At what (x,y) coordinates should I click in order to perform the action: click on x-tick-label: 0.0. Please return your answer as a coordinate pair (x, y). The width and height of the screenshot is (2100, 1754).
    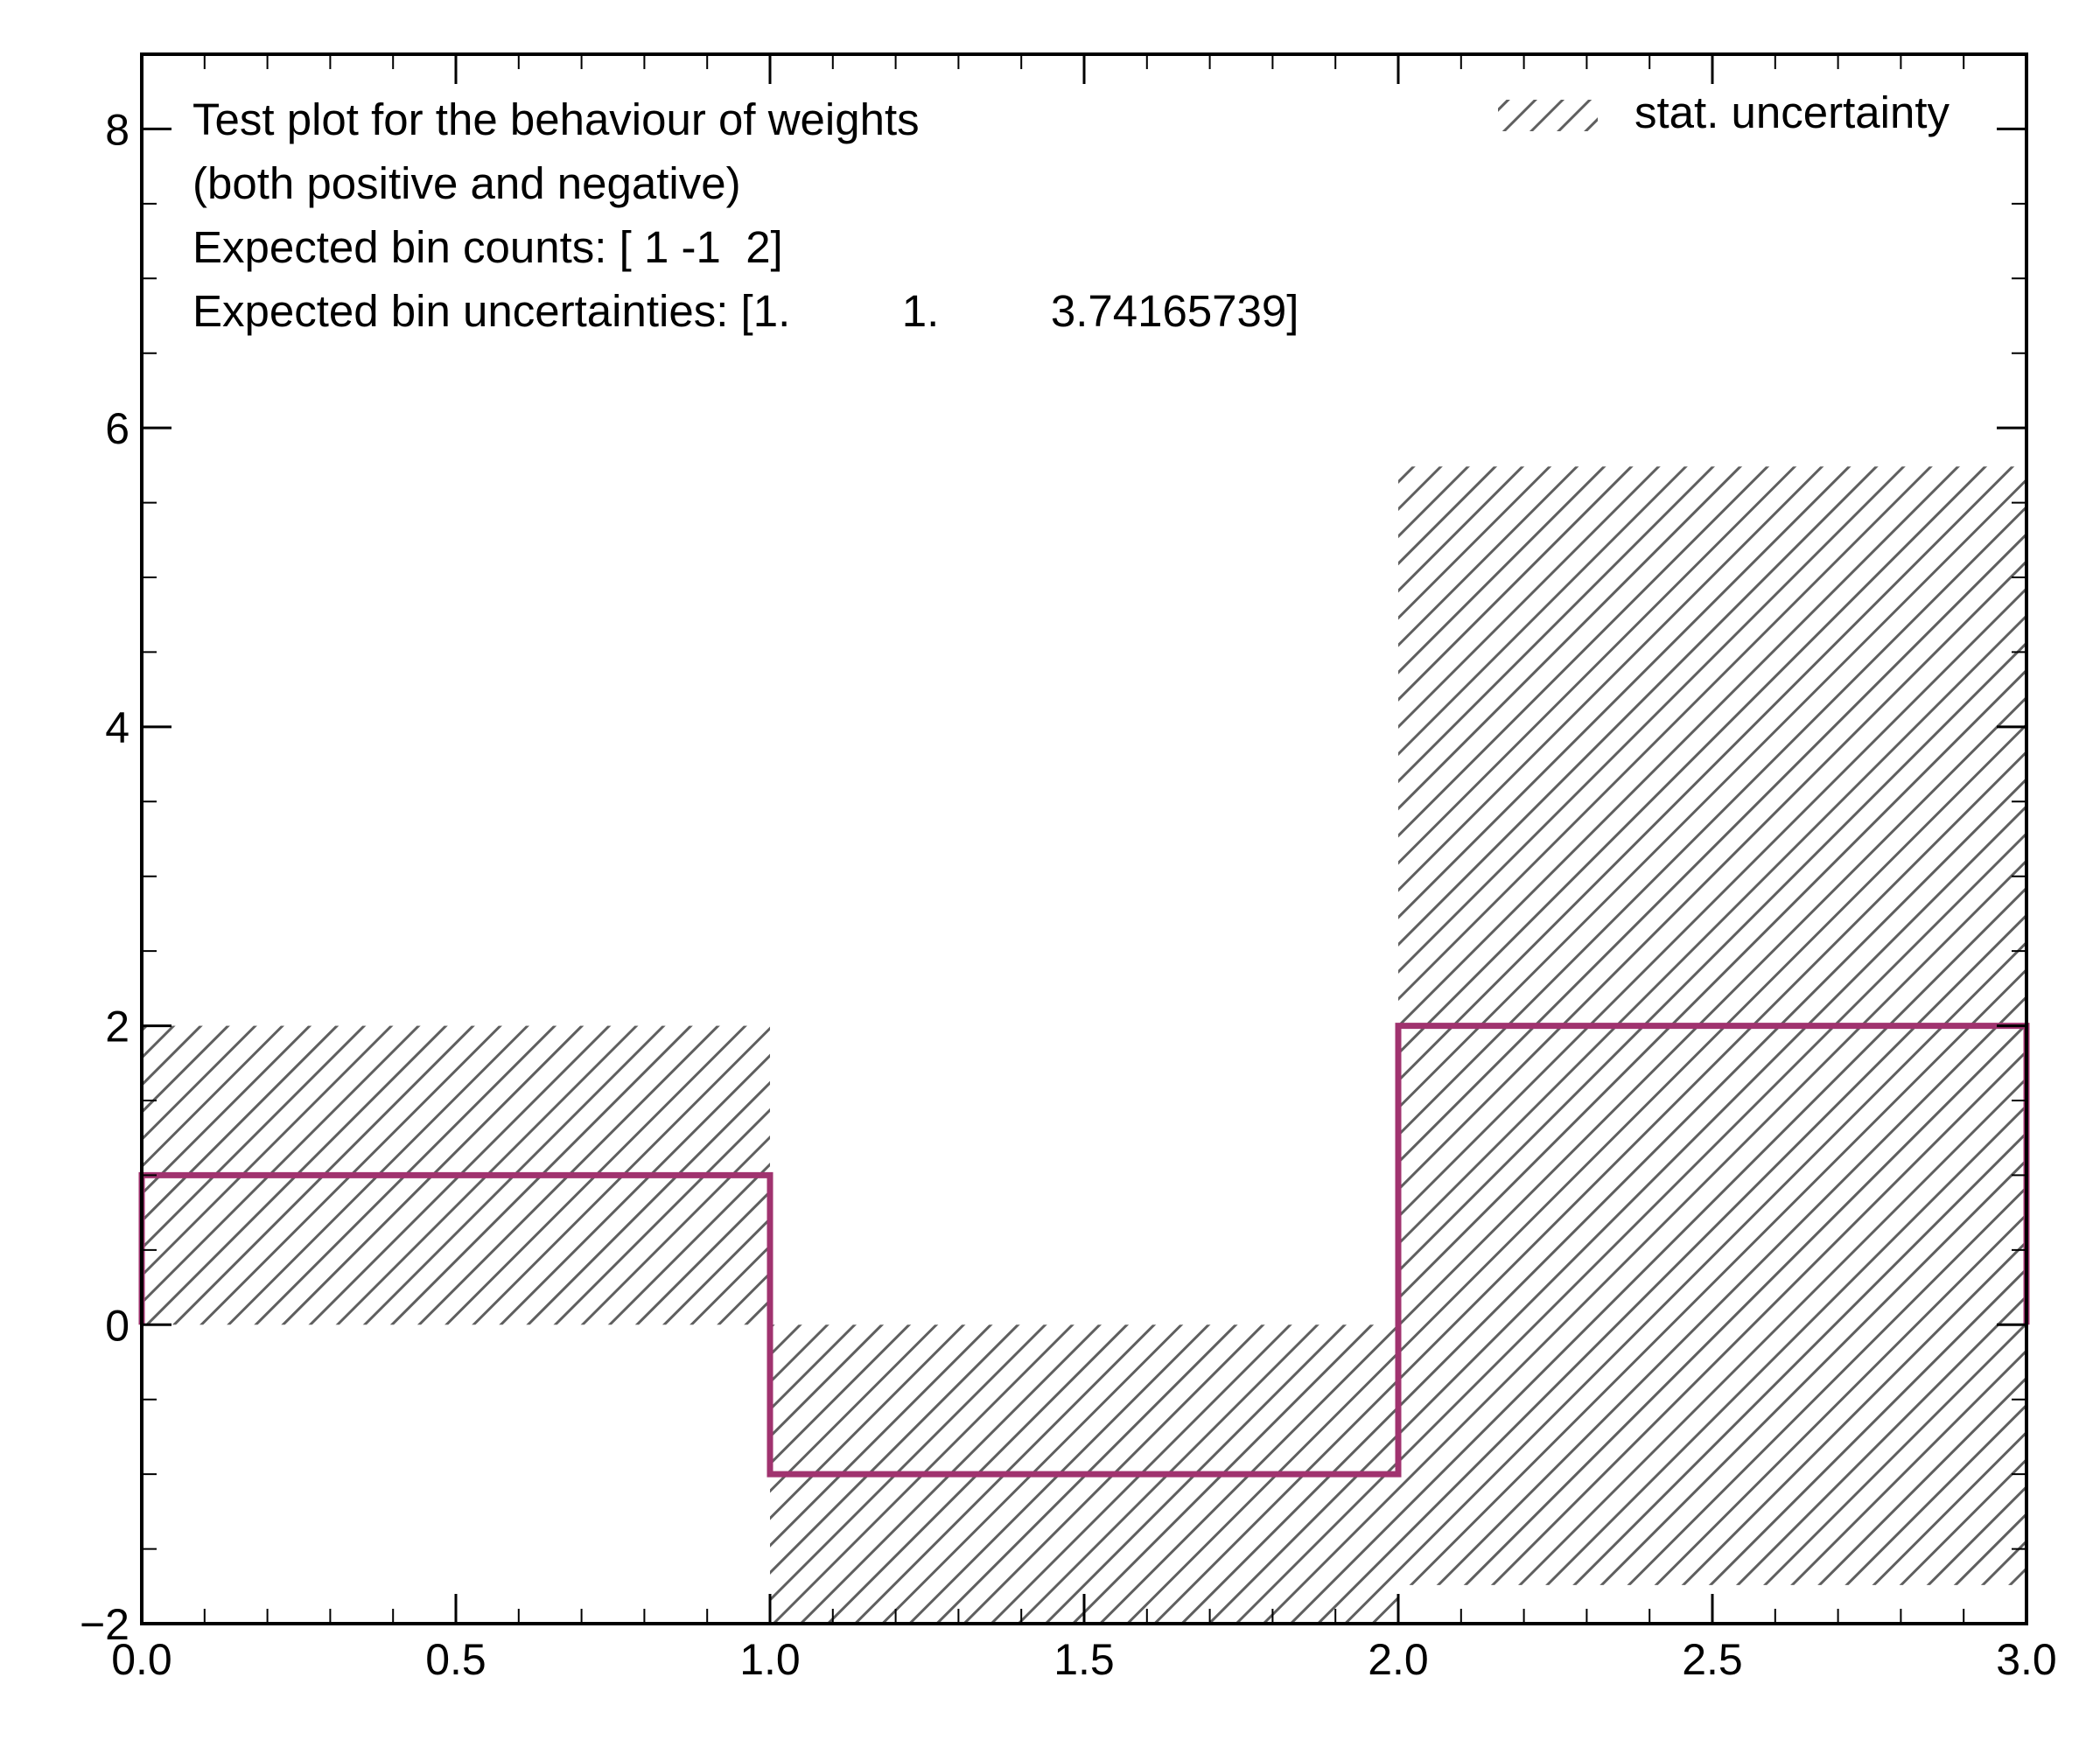
    Looking at the image, I should click on (141, 1659).